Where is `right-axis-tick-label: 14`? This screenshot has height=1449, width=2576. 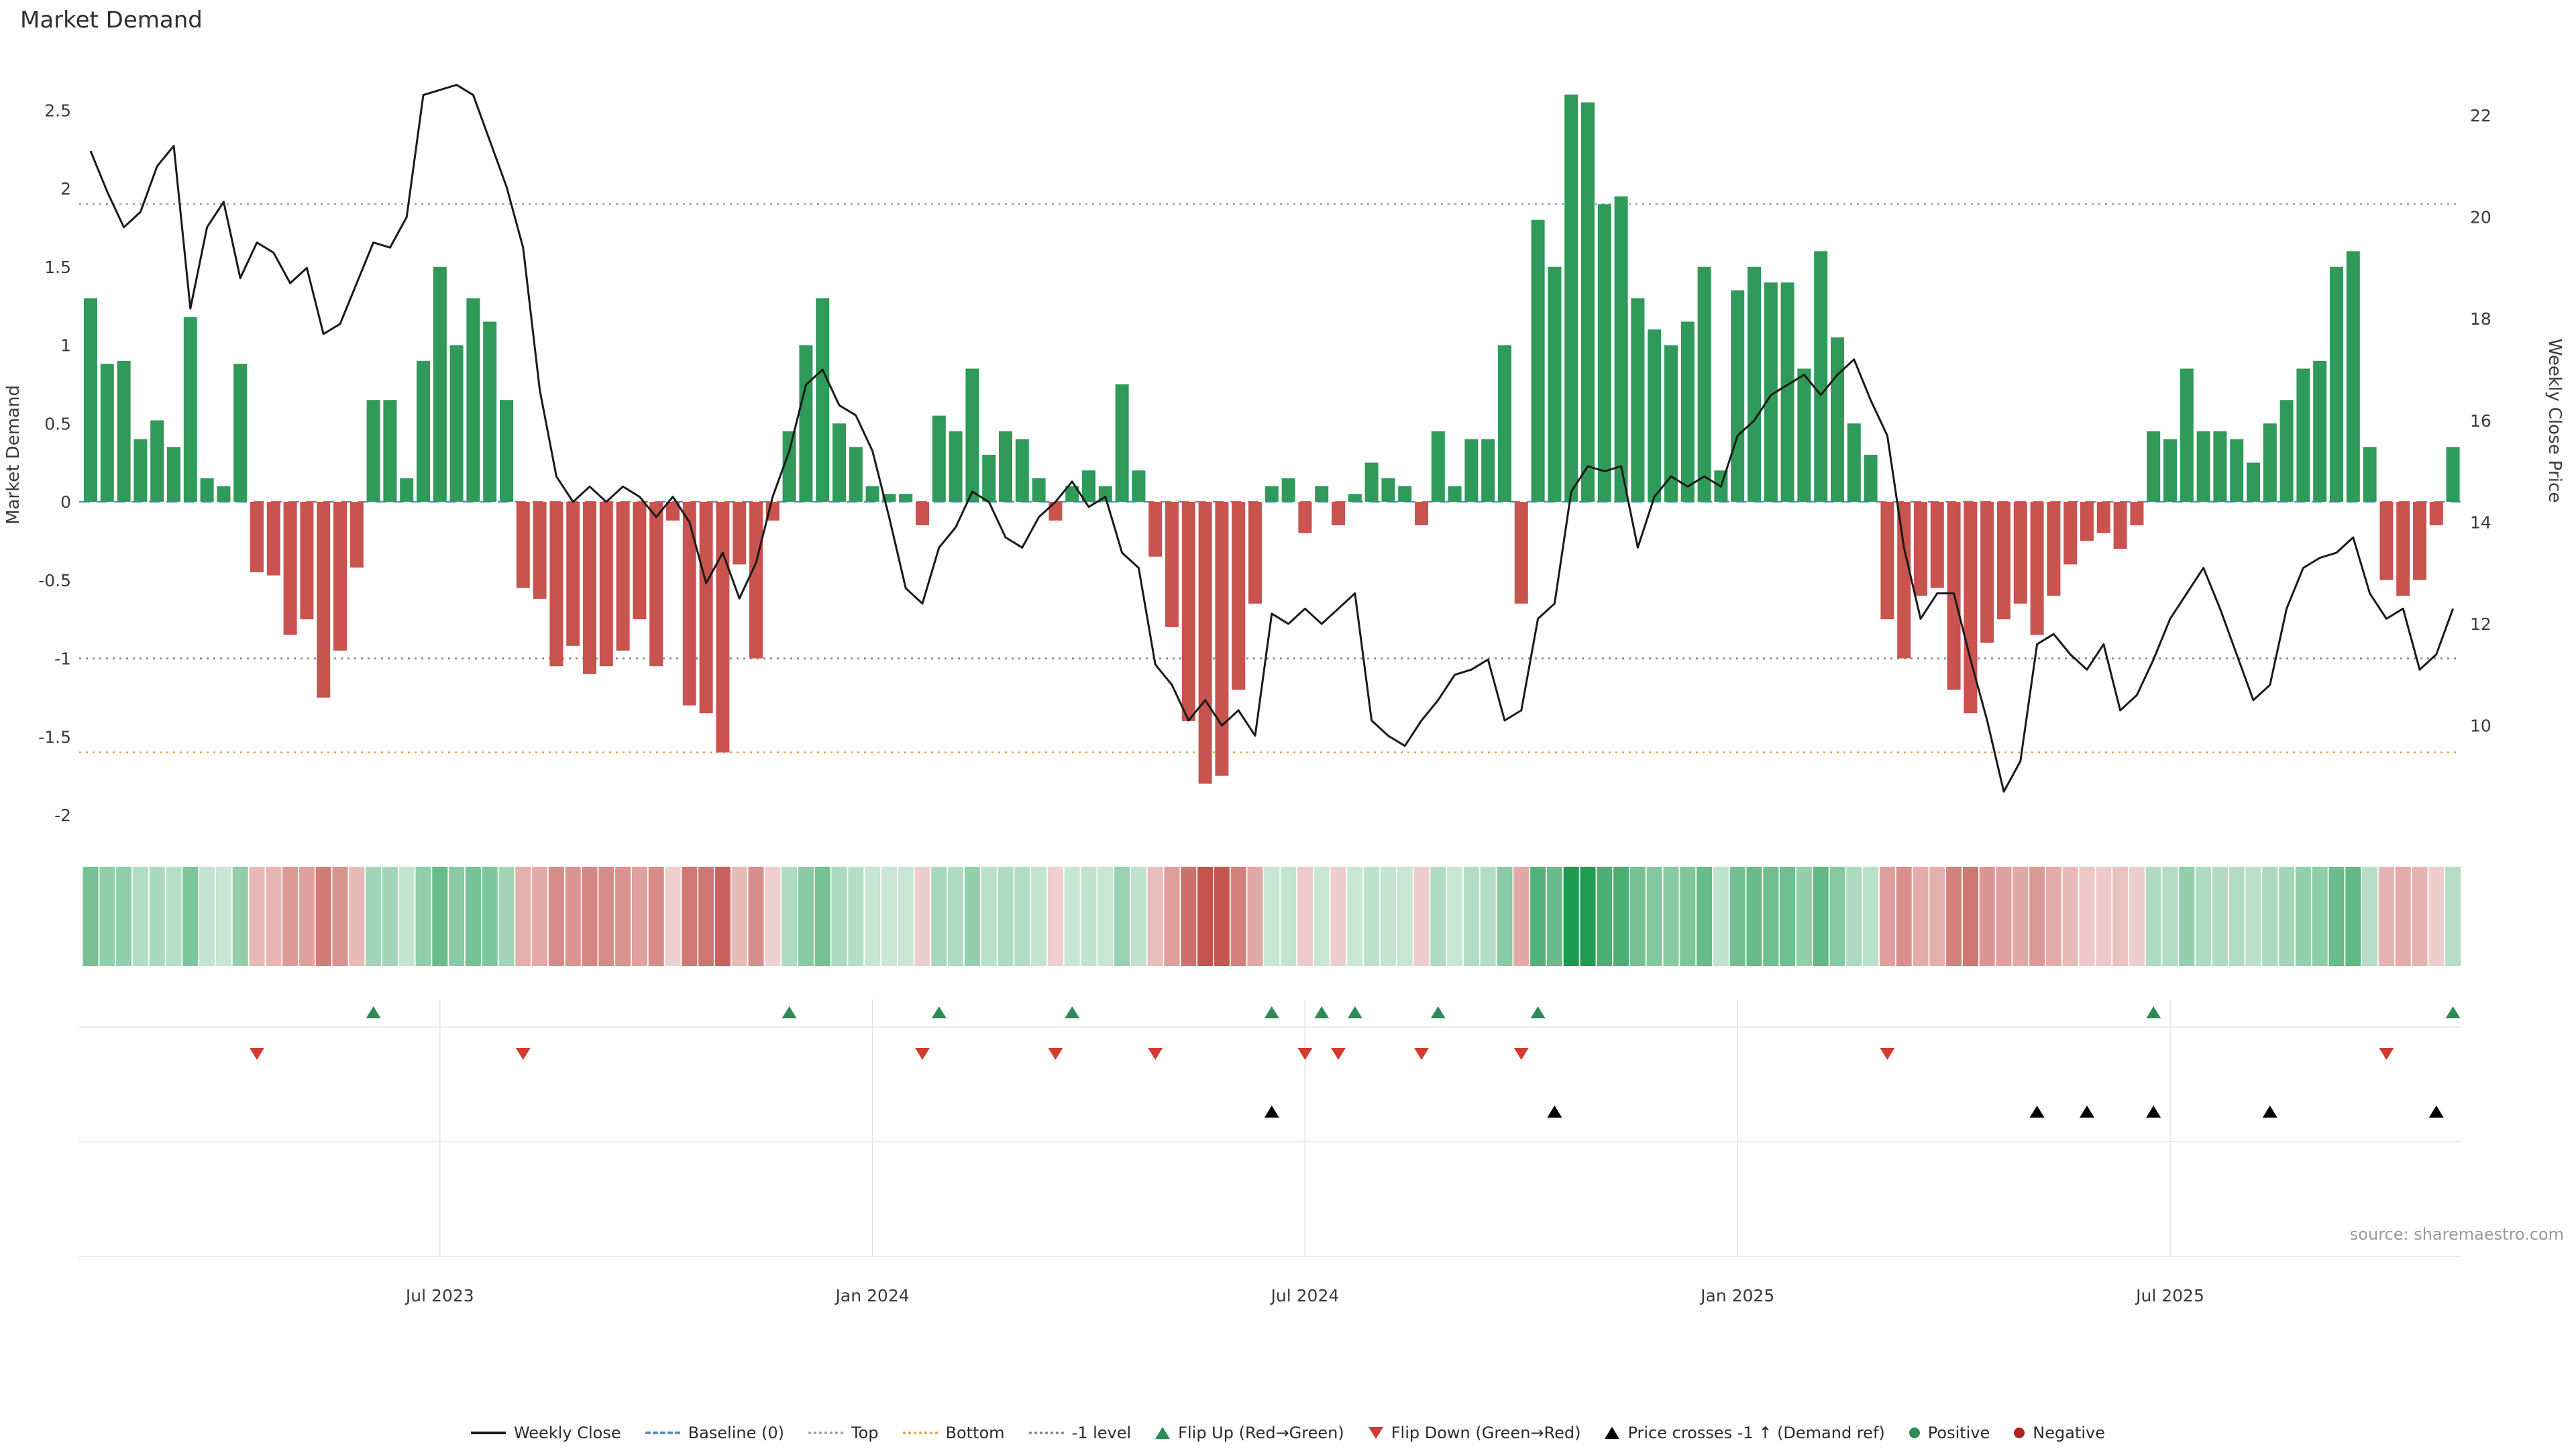 right-axis-tick-label: 14 is located at coordinates (2480, 522).